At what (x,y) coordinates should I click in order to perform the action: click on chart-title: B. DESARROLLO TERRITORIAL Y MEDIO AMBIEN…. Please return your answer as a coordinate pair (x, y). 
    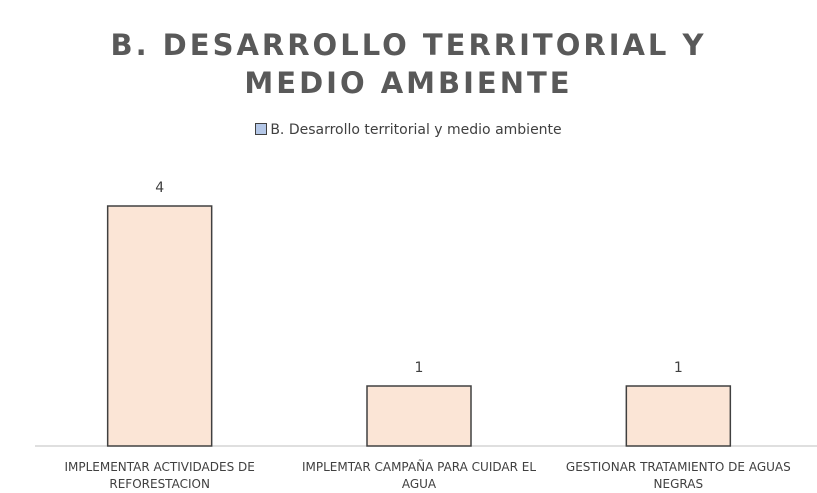
    Looking at the image, I should click on (408, 64).